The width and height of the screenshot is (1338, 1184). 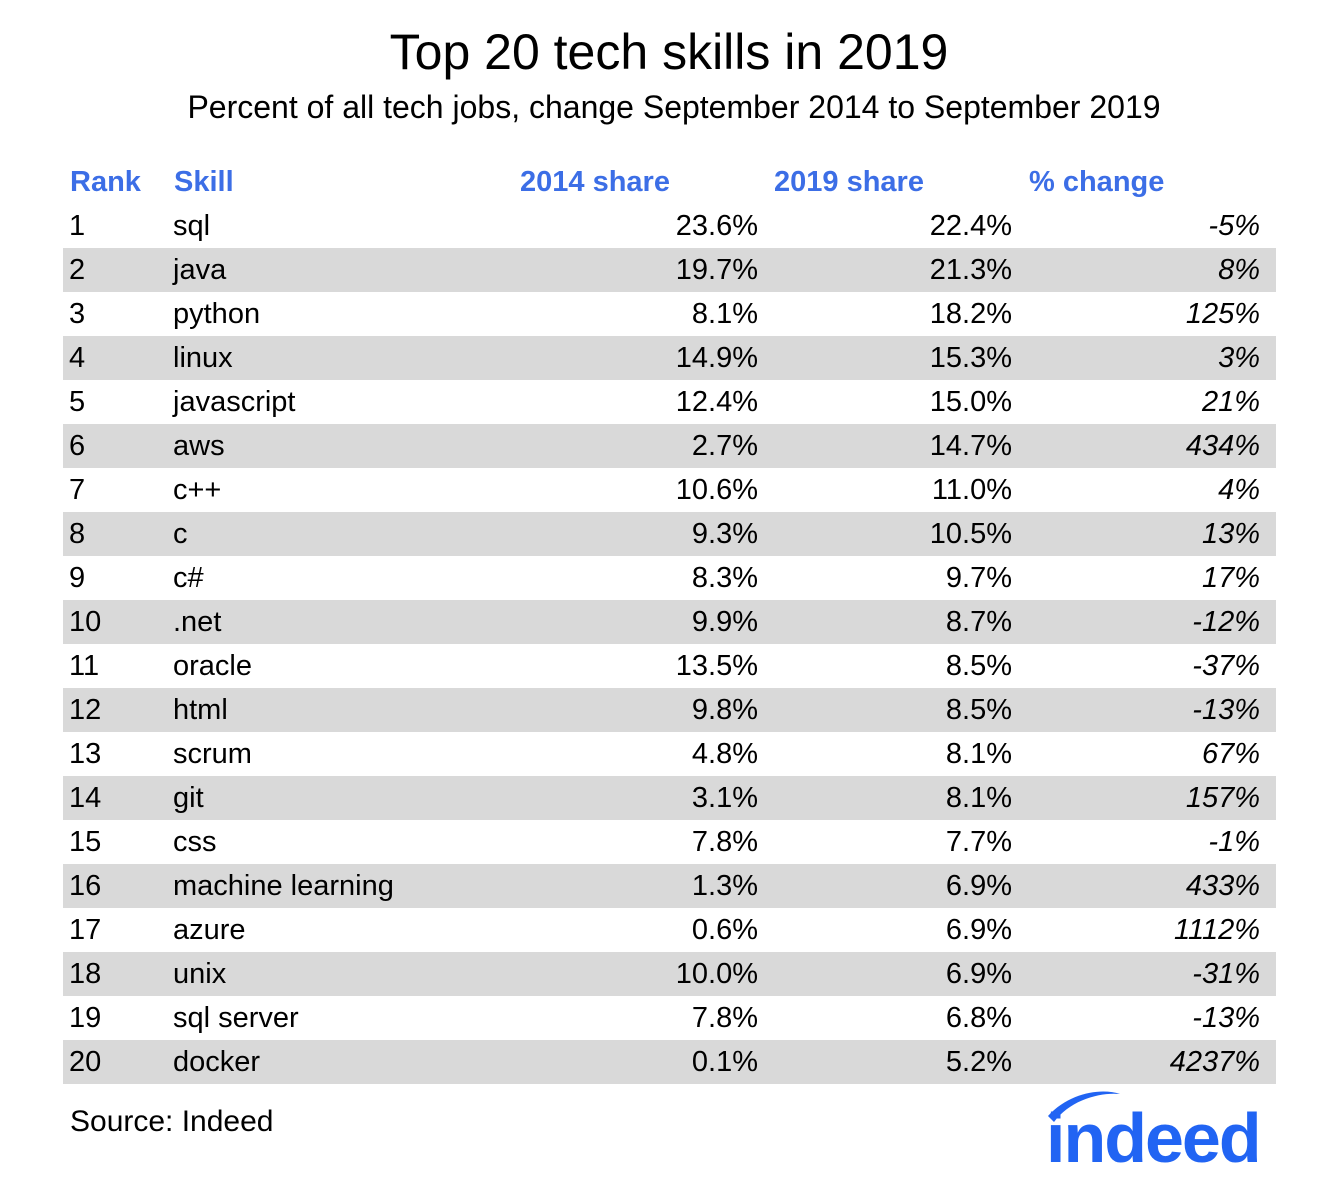 I want to click on rank-cell: 18, so click(x=85, y=974).